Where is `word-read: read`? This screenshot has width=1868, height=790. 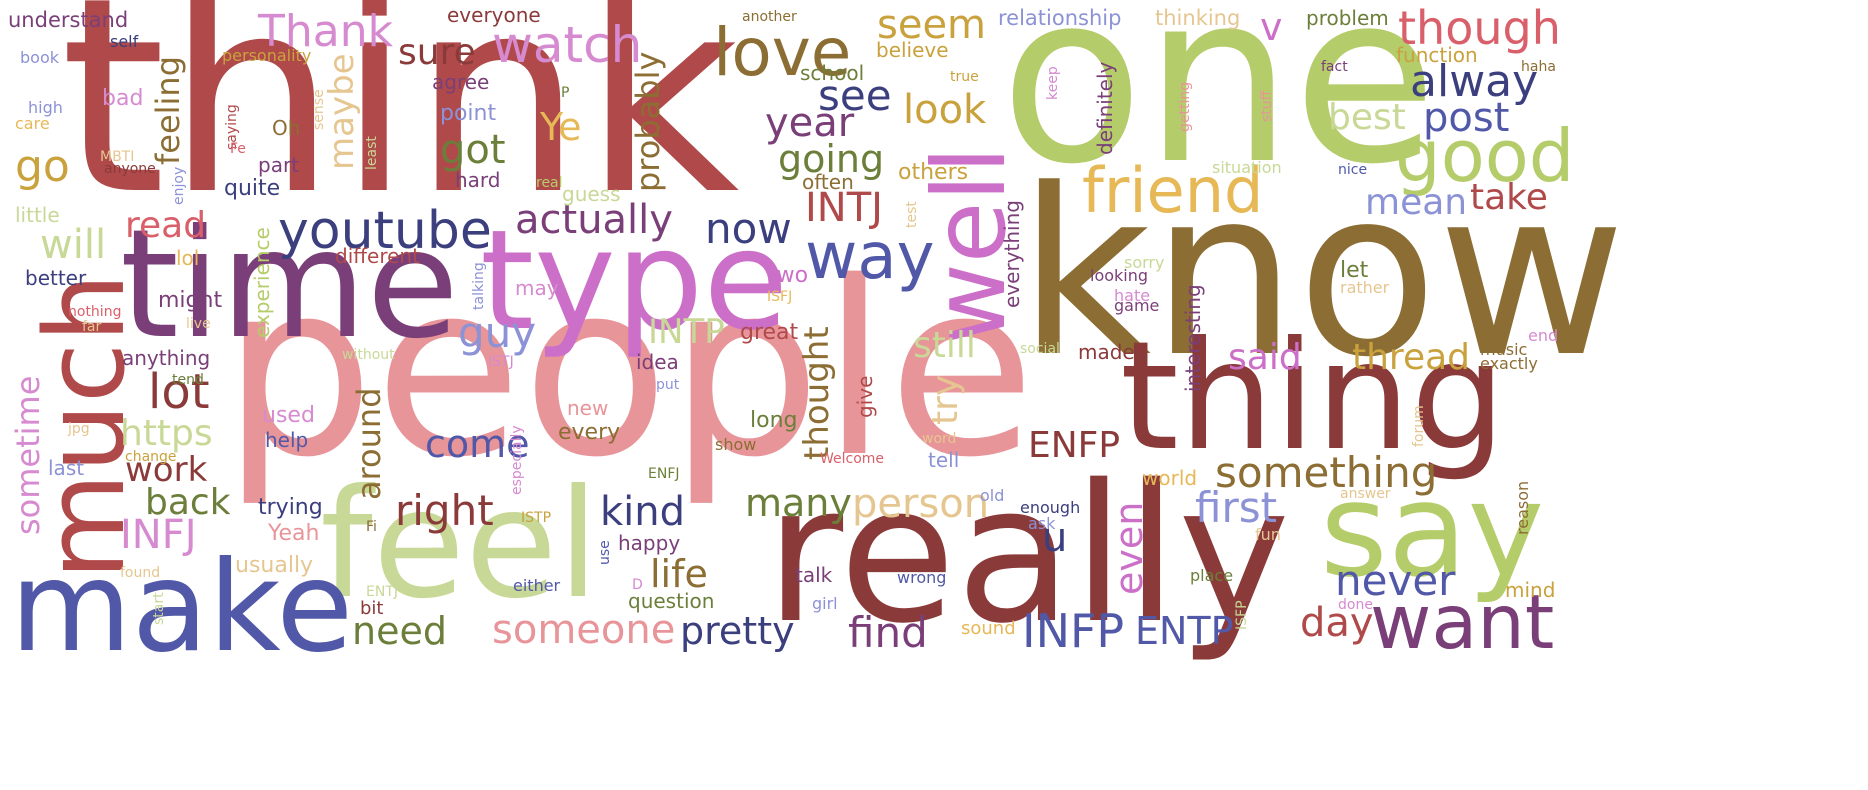
word-read: read is located at coordinates (166, 225).